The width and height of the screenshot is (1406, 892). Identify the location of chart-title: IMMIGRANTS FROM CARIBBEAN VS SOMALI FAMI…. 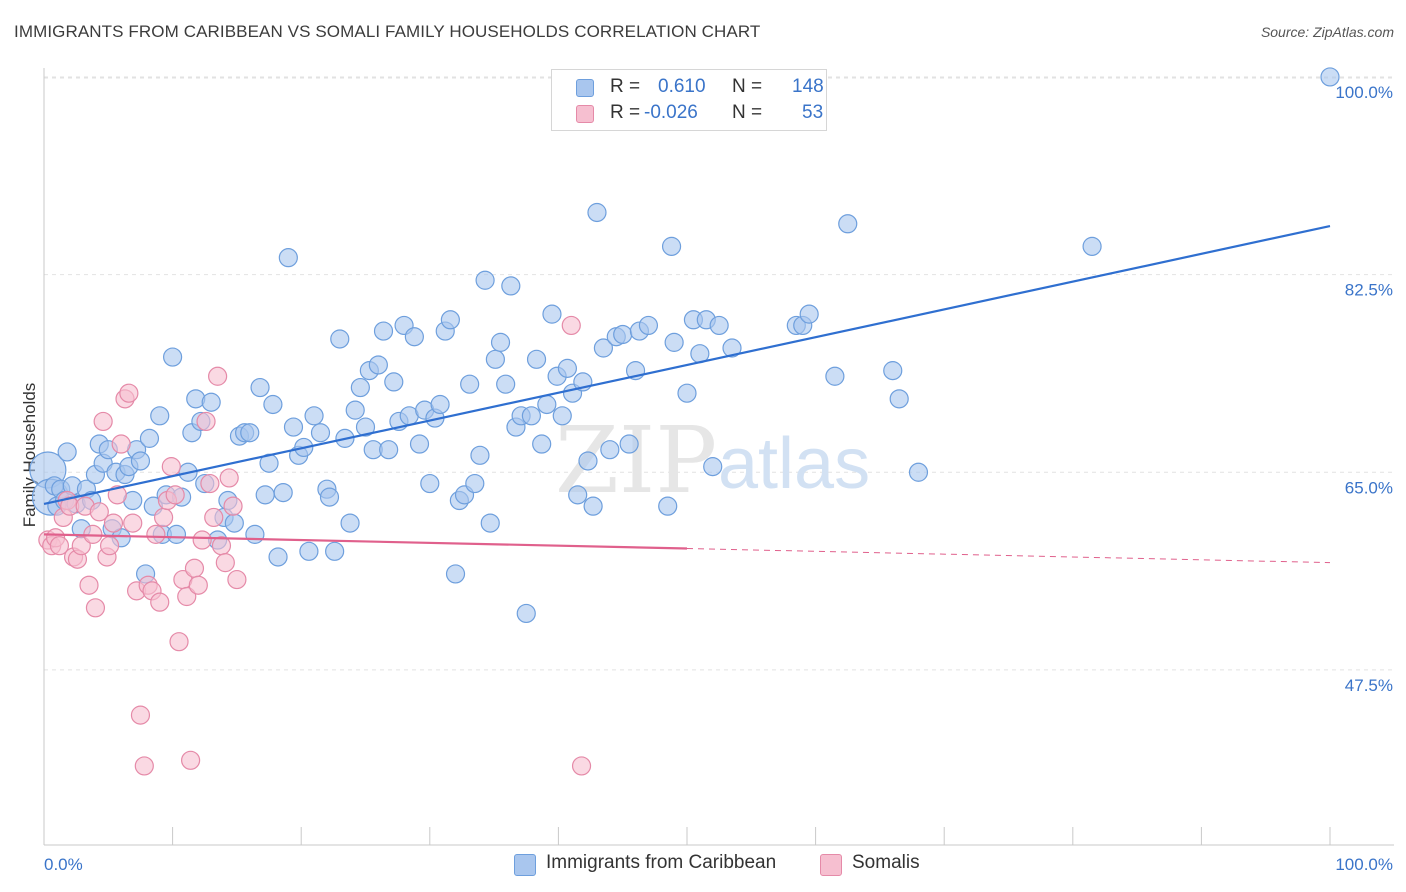
(387, 31).